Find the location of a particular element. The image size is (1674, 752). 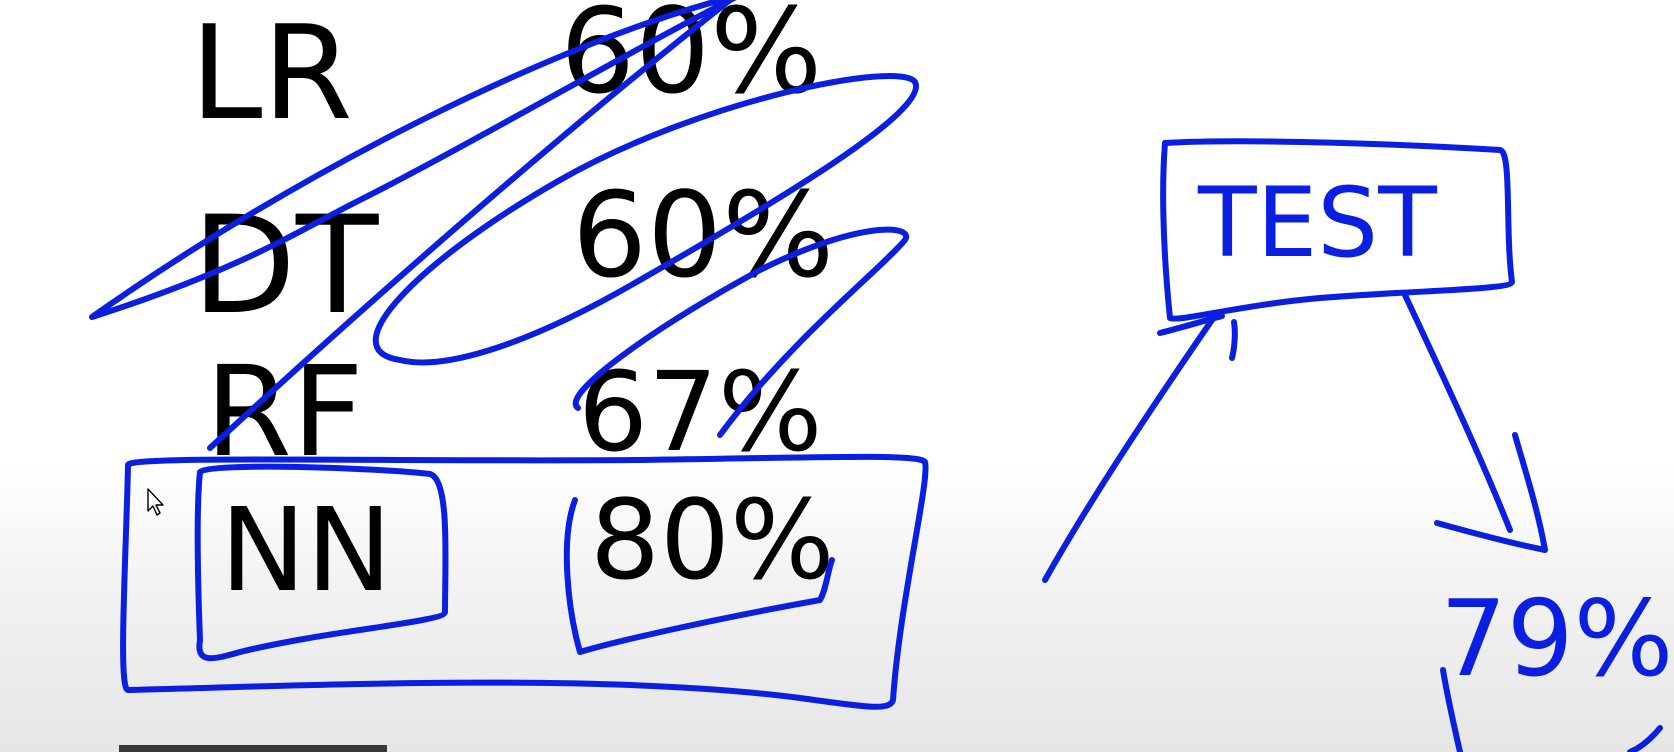

test-score-bracket is located at coordinates (1551, 709).